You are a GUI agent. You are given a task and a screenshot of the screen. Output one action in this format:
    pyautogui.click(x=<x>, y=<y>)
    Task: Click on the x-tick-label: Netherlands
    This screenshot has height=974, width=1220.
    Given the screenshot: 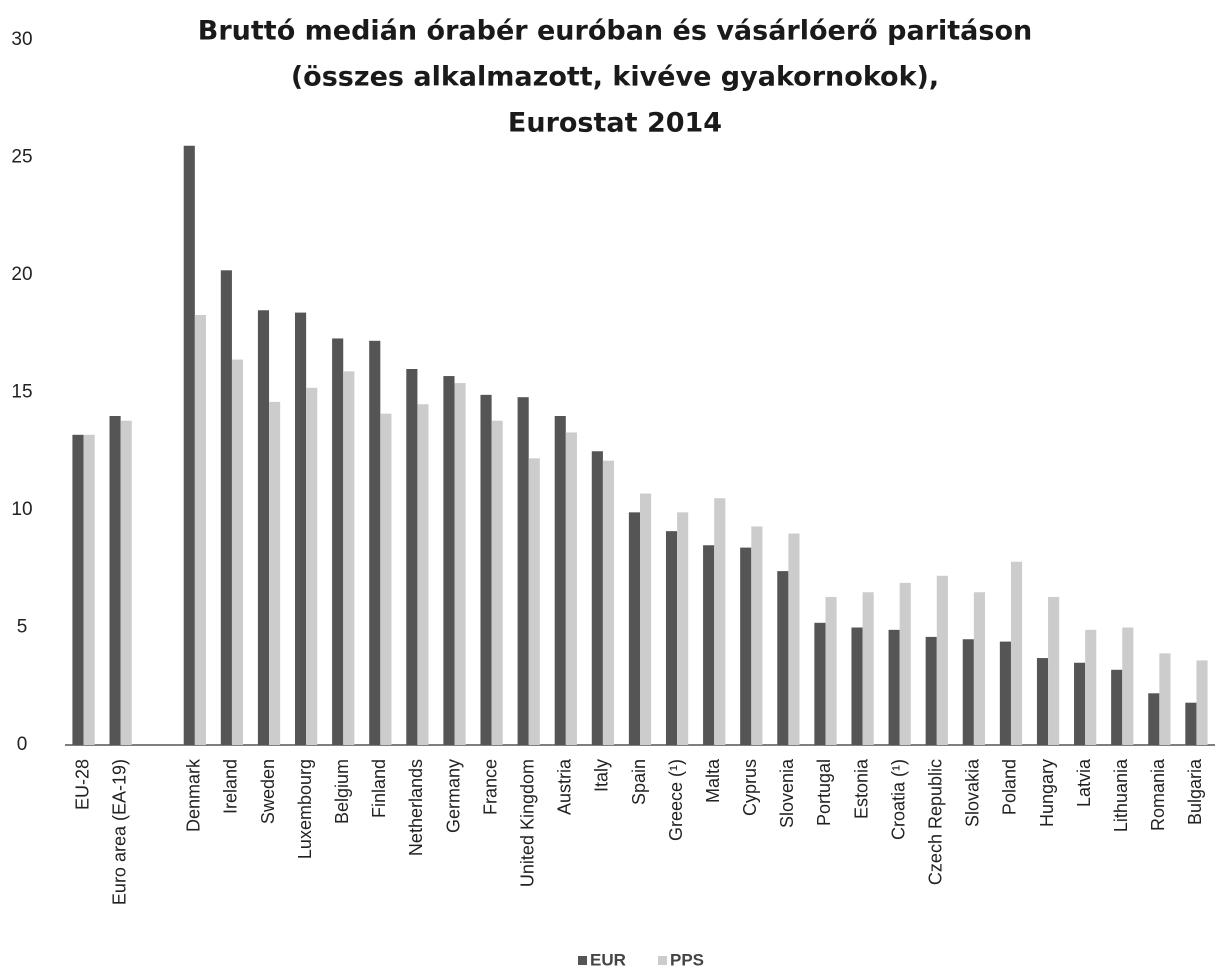 What is the action you would take?
    pyautogui.click(x=416, y=807)
    